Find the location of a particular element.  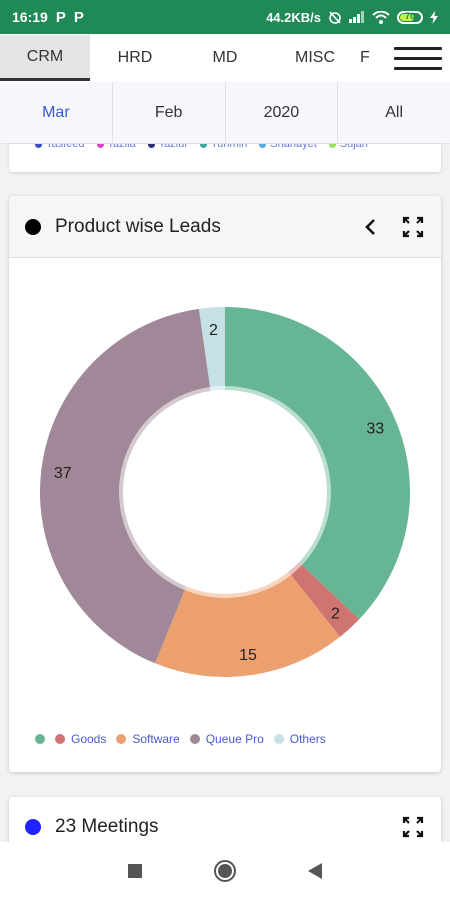

previous-card: Tasfeed Tazlia Taziur Tuhmin Shahayet Sujan is located at coordinates (225, 158).